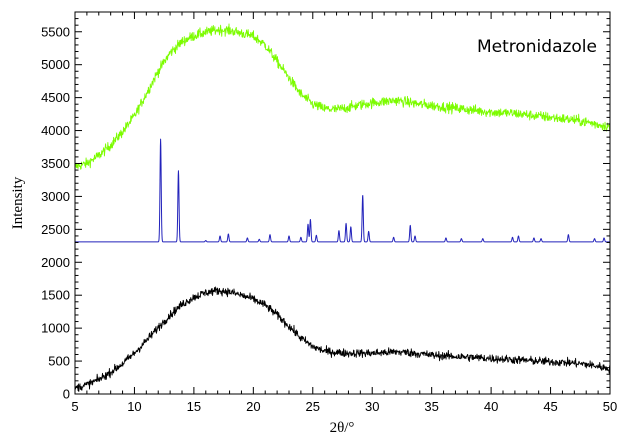  Describe the element at coordinates (55, 295) in the screenshot. I see `y-tick-label: 1500` at that location.